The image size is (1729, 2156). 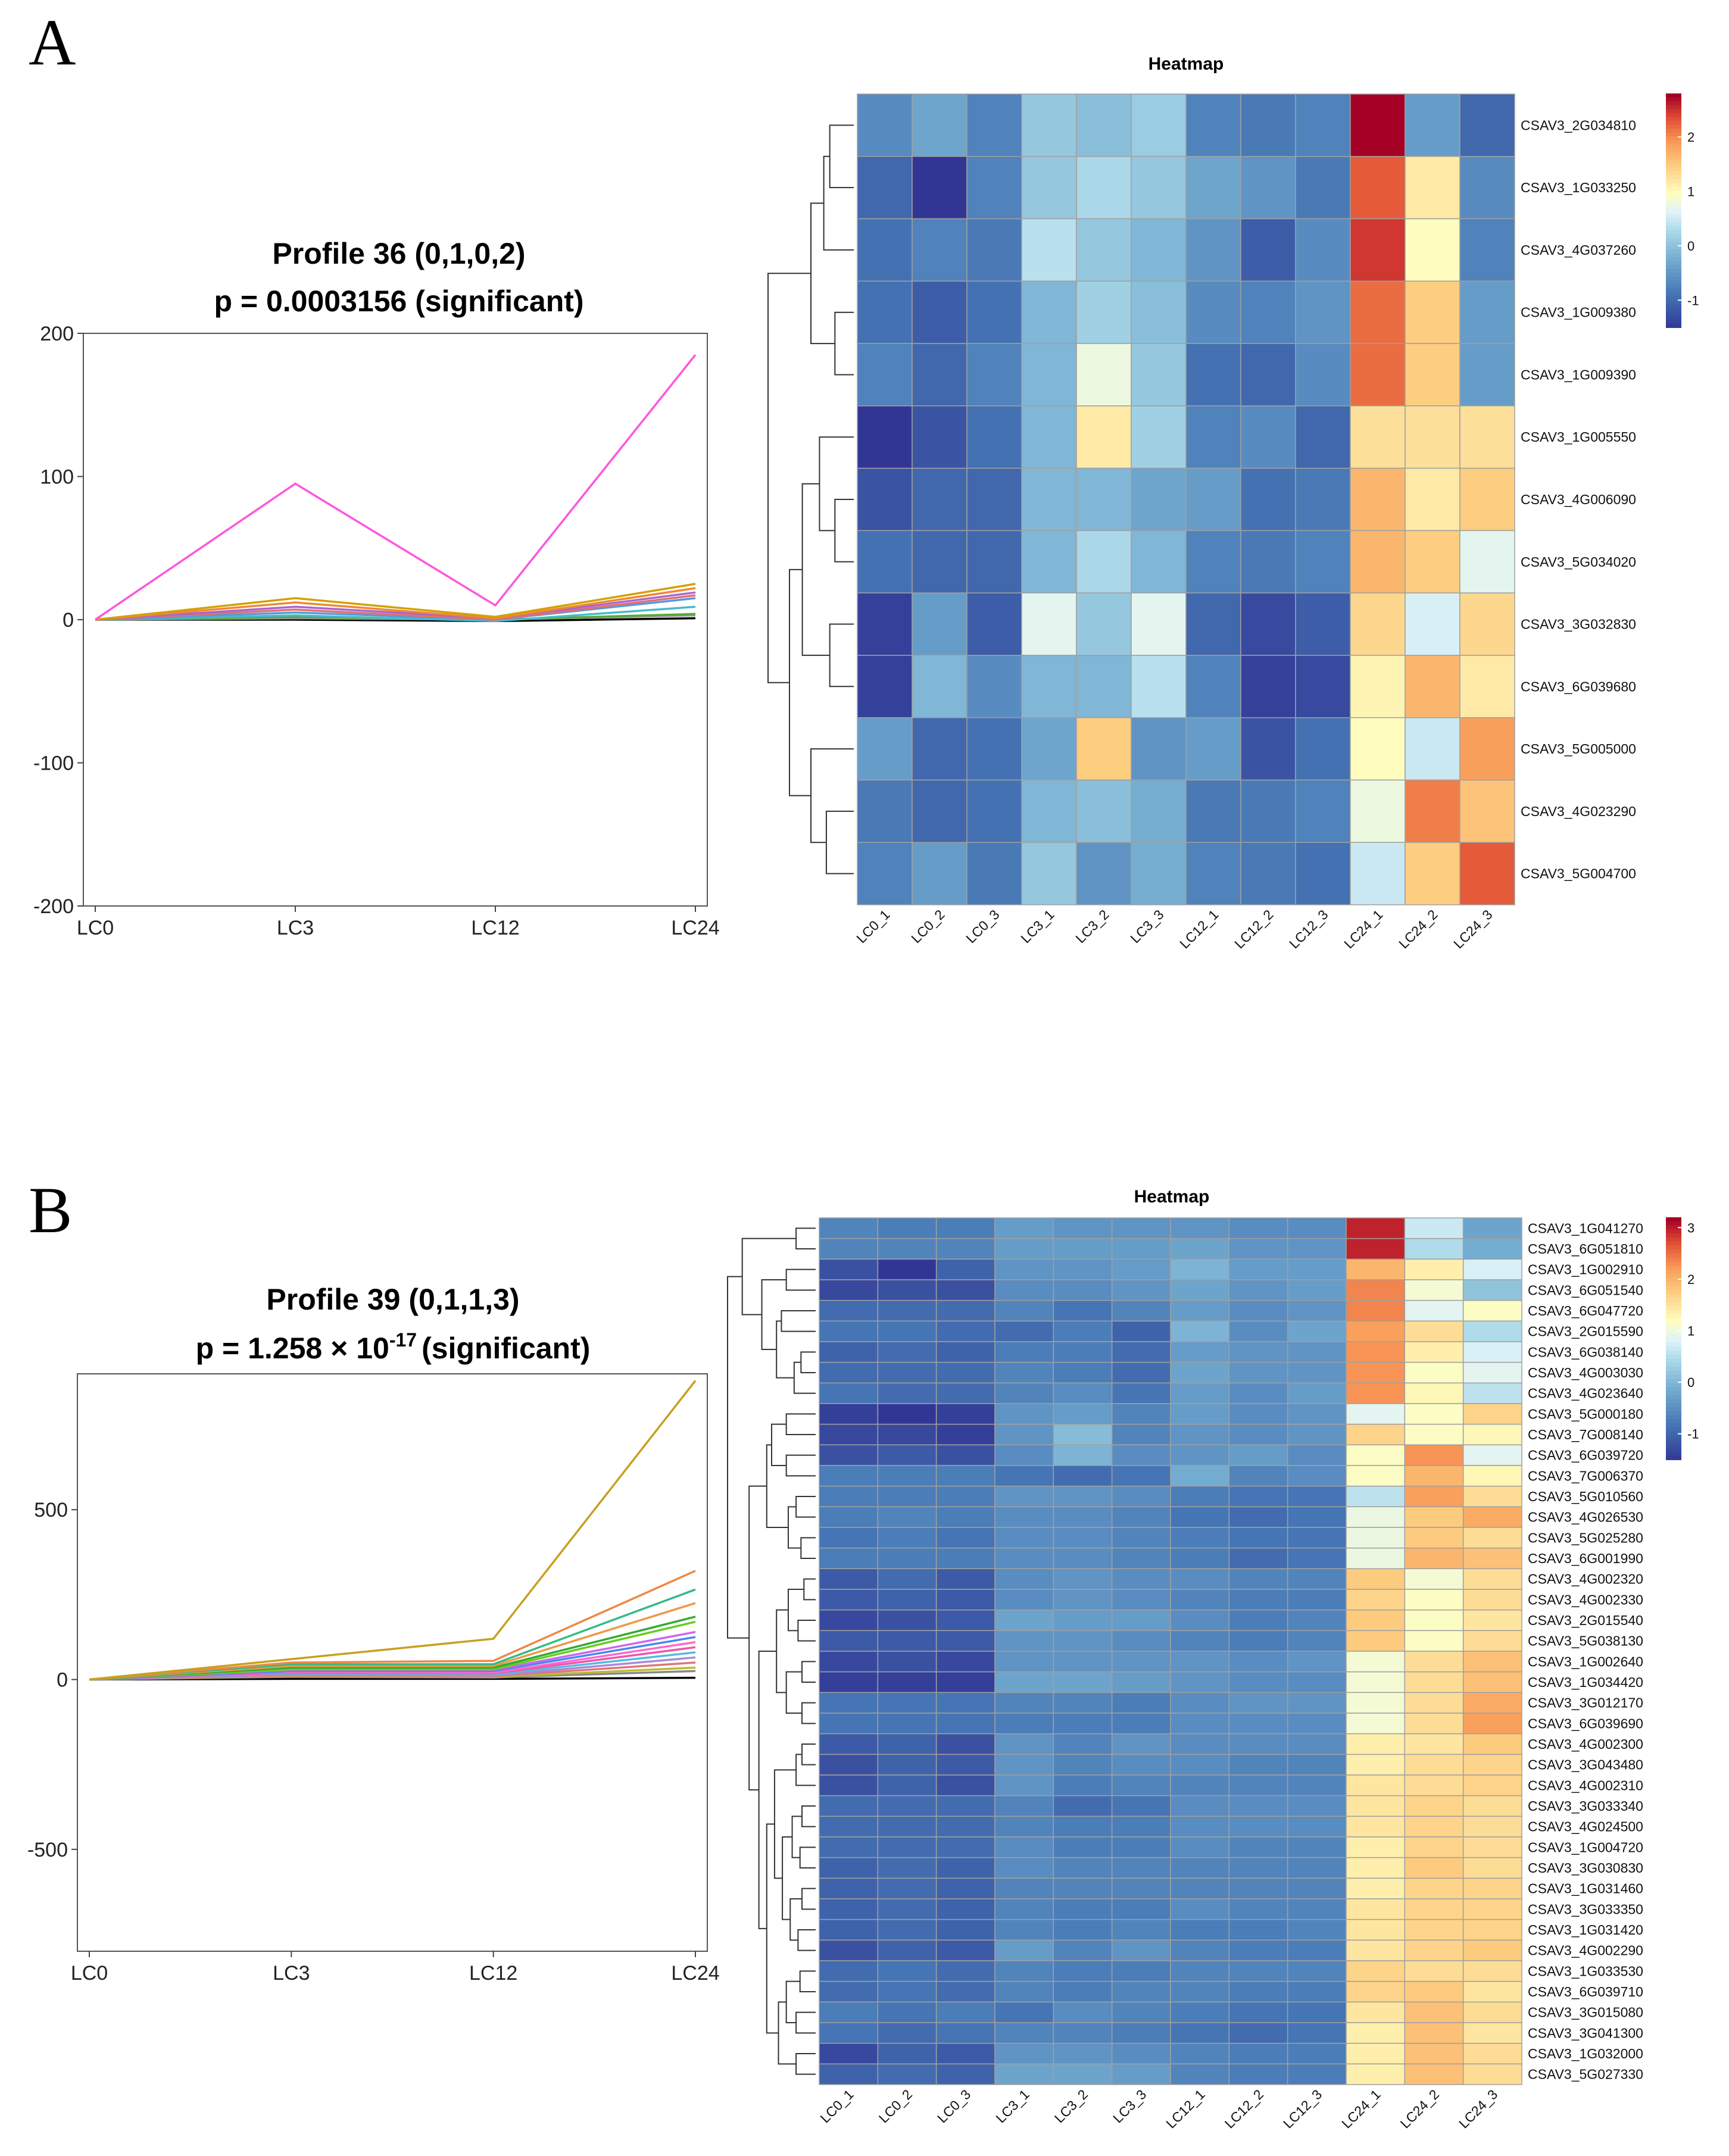 I want to click on profile-a-xtick-label: LC12, so click(x=495, y=928).